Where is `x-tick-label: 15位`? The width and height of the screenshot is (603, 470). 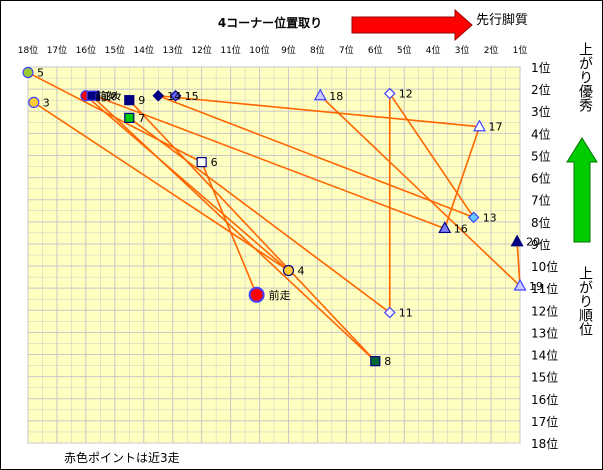 x-tick-label: 15位 is located at coordinates (115, 50).